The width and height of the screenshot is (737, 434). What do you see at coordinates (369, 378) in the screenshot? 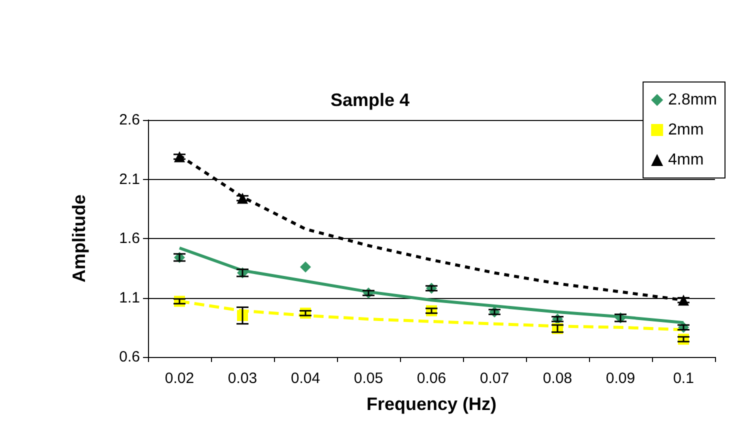
I see `x-tick-label: 0.05` at bounding box center [369, 378].